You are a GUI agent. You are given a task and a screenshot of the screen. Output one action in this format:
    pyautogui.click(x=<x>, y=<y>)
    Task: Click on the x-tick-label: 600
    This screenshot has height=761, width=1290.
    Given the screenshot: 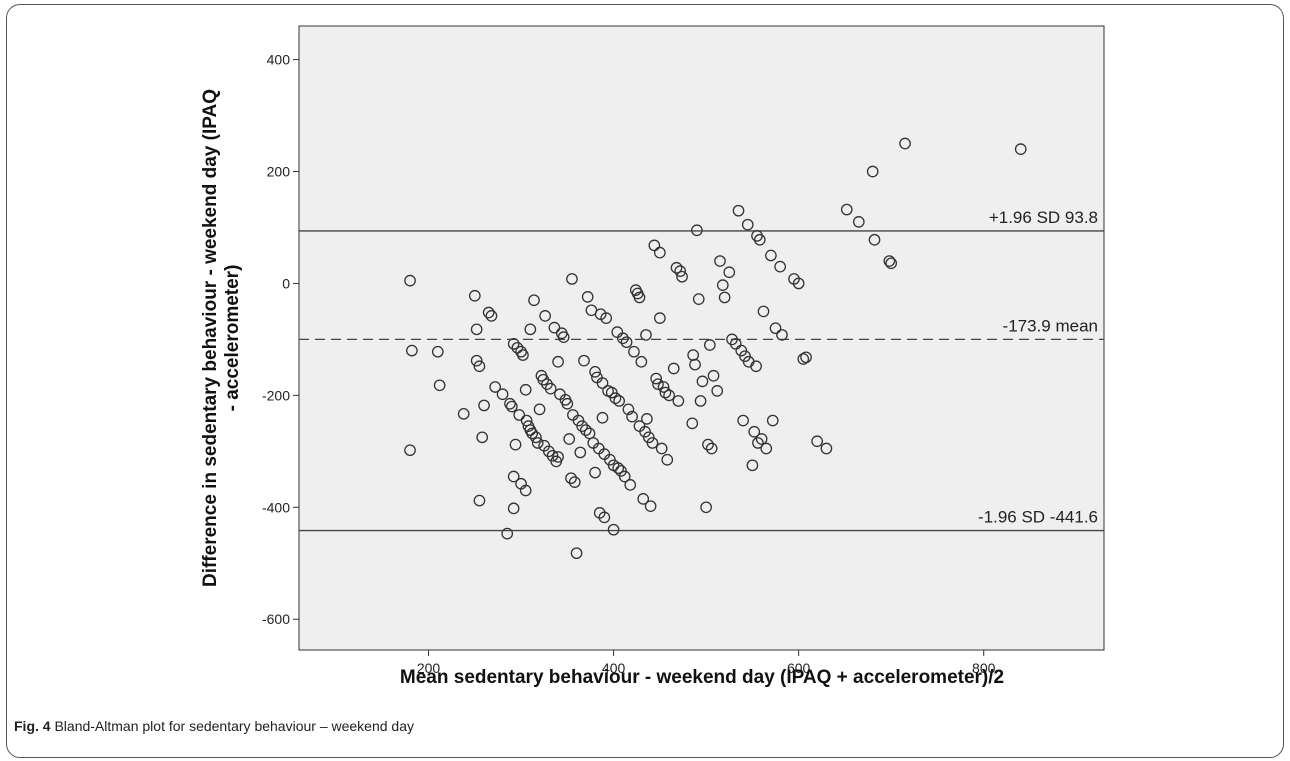 What is the action you would take?
    pyautogui.click(x=799, y=668)
    